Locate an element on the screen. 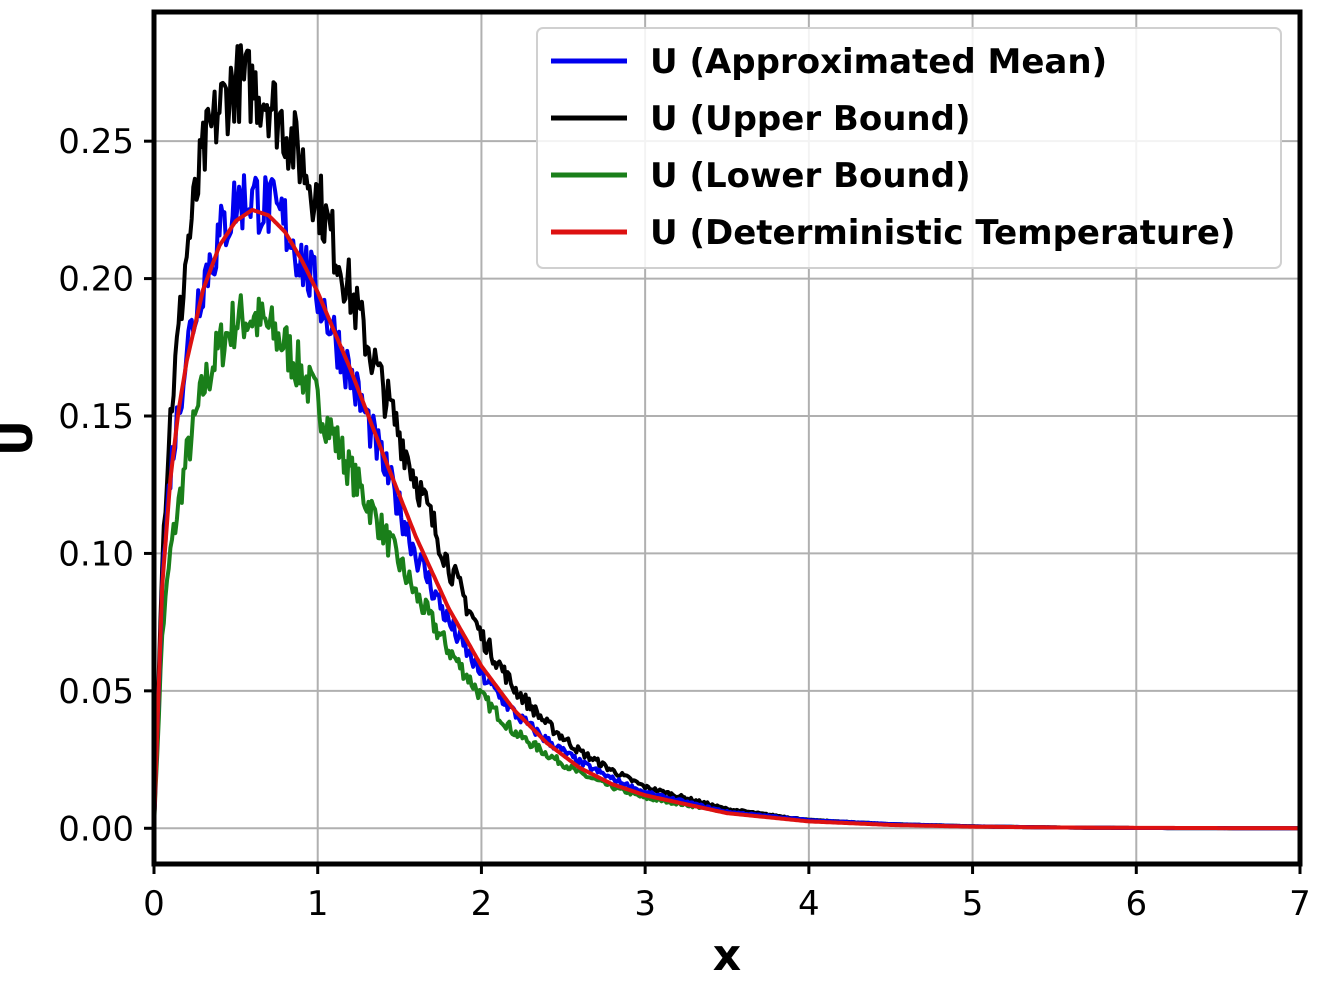  y-tick-label: 0.00 is located at coordinates (96, 829).